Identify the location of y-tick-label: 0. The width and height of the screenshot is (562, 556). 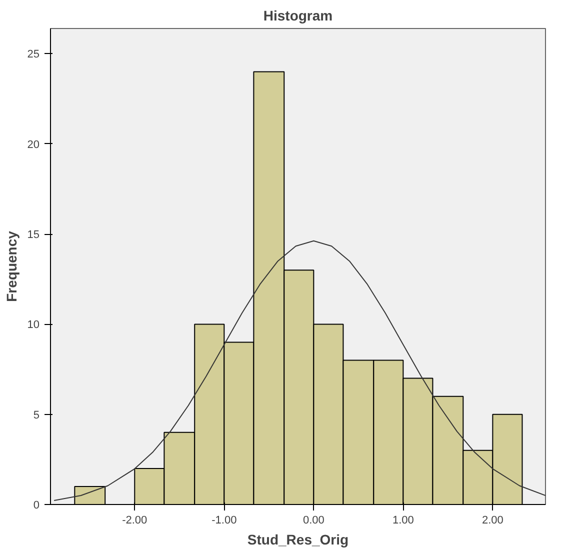
(36, 506).